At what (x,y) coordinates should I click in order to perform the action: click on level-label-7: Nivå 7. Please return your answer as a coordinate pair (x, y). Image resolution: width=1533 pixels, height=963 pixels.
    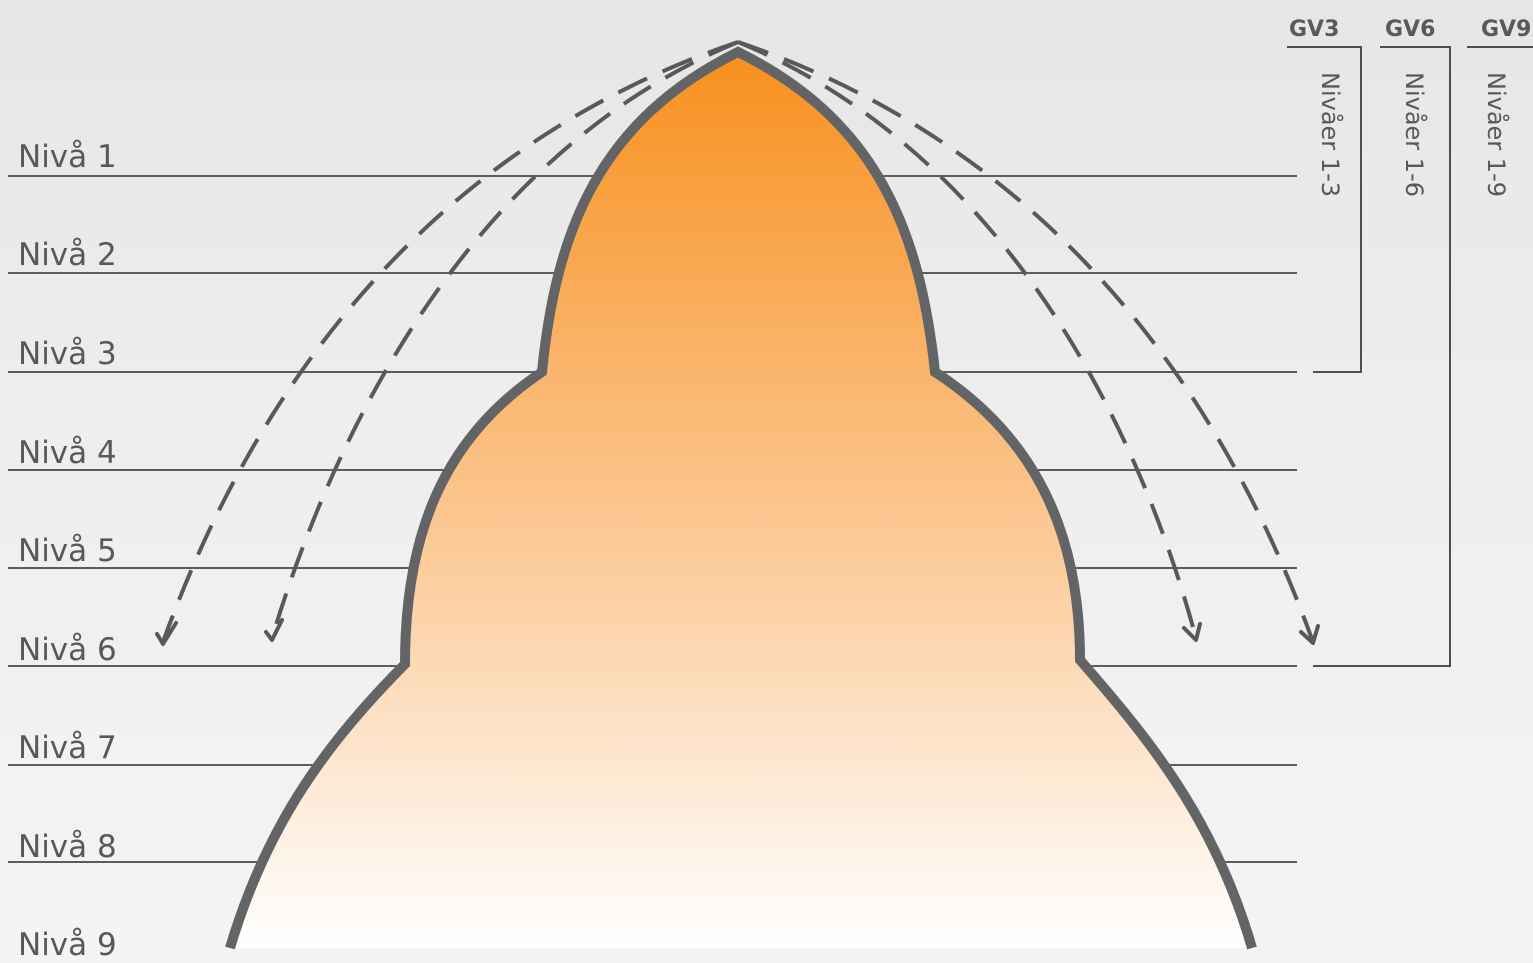
    Looking at the image, I should click on (67, 748).